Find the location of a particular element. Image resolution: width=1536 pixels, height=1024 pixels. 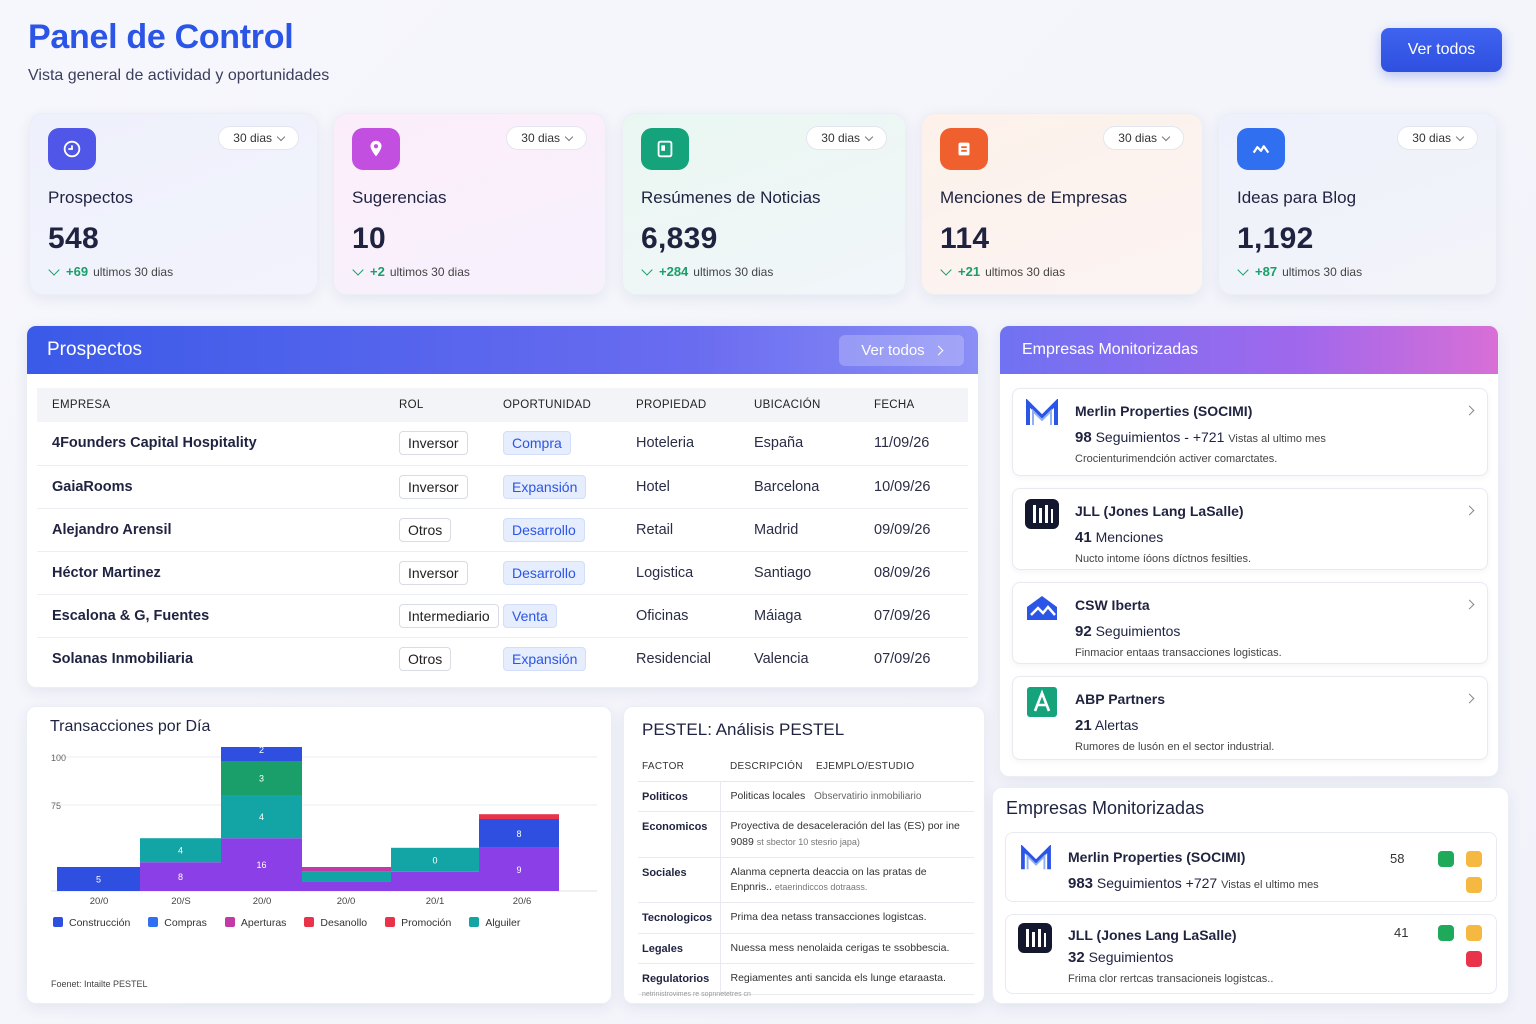

status-green-check-icon is located at coordinates (1446, 859).